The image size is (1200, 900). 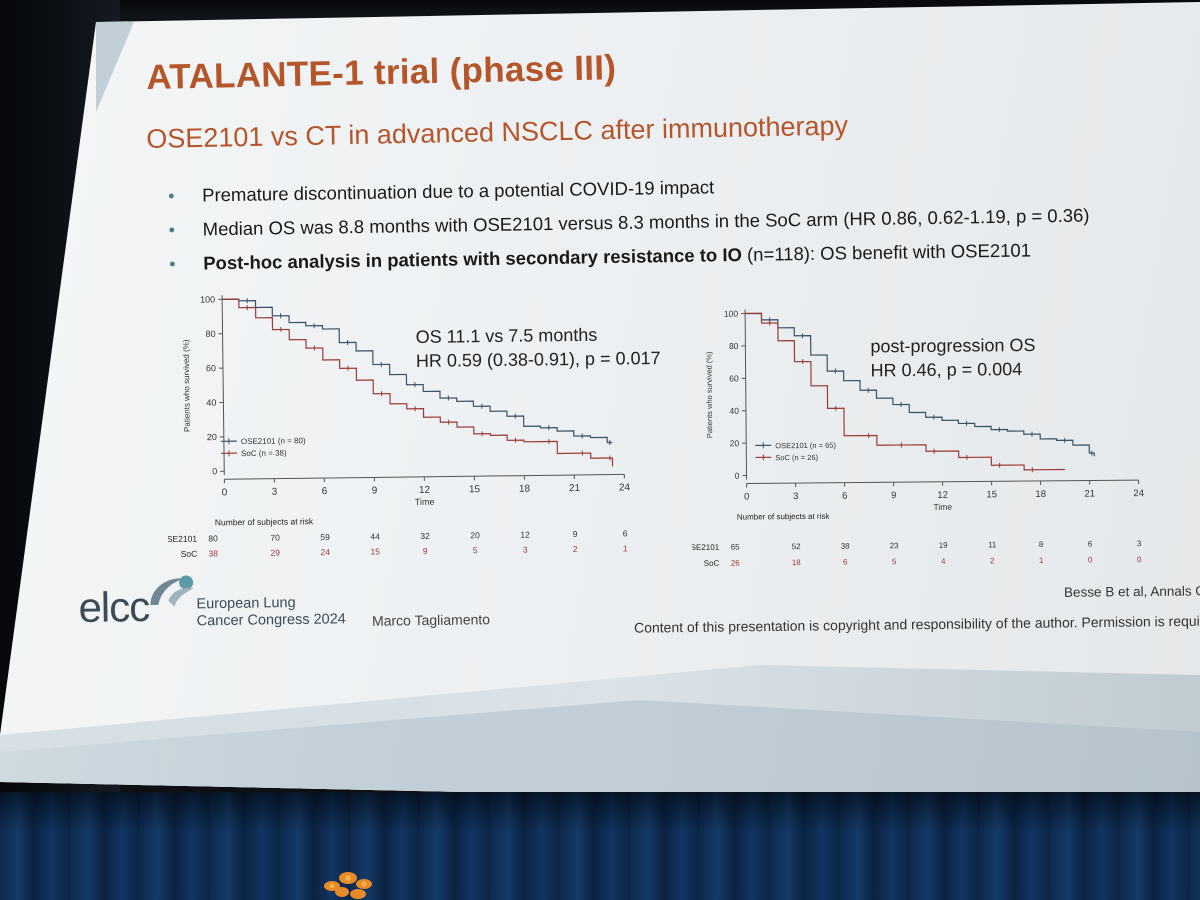 What do you see at coordinates (1138, 493) in the screenshot?
I see `x-tick-label: 24` at bounding box center [1138, 493].